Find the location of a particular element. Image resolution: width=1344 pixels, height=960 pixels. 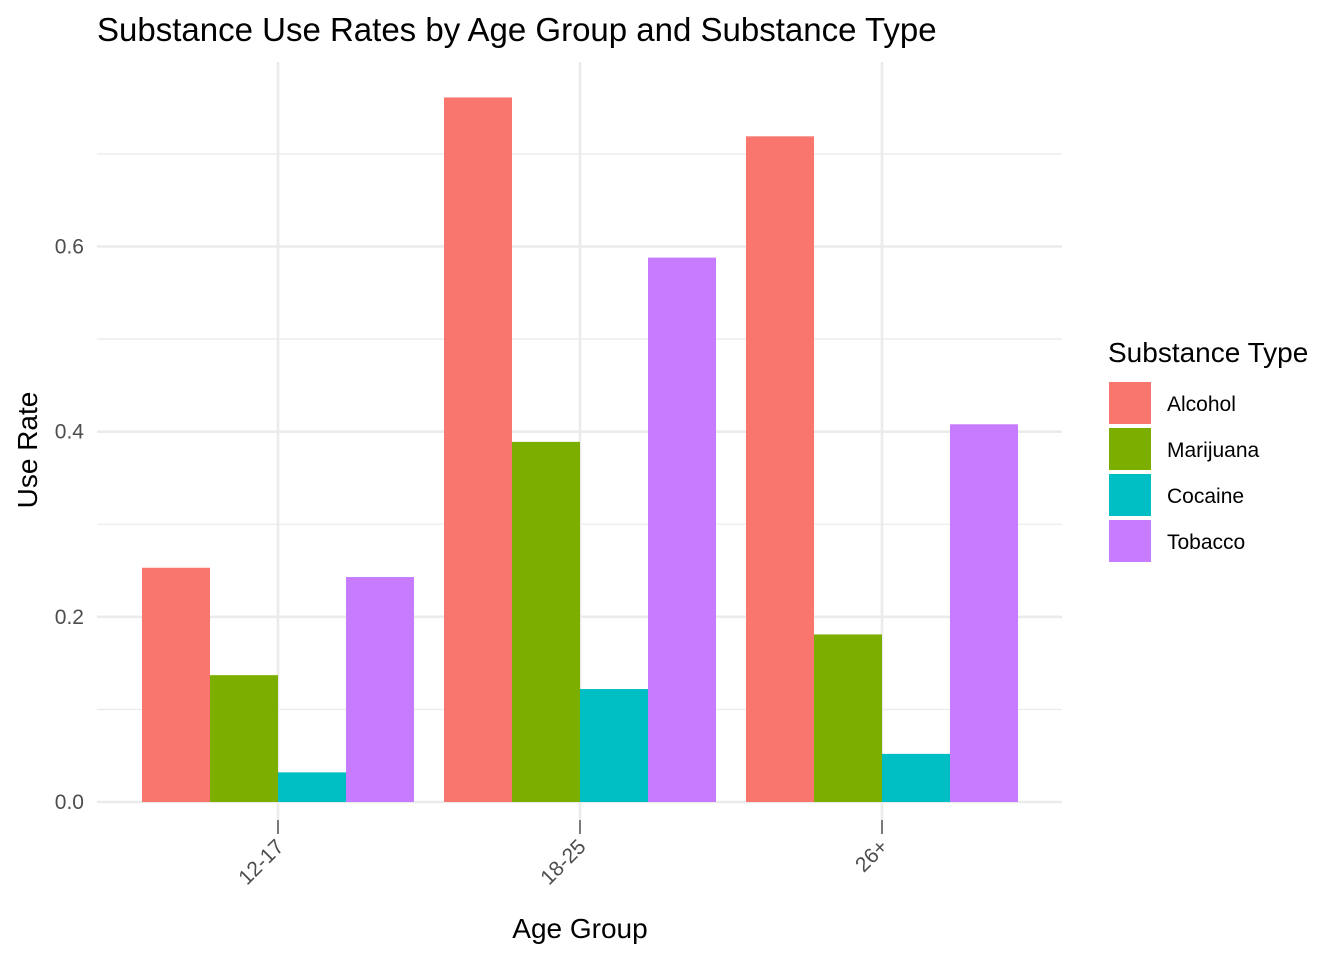

y-tick-label: 0.2 is located at coordinates (69, 617).